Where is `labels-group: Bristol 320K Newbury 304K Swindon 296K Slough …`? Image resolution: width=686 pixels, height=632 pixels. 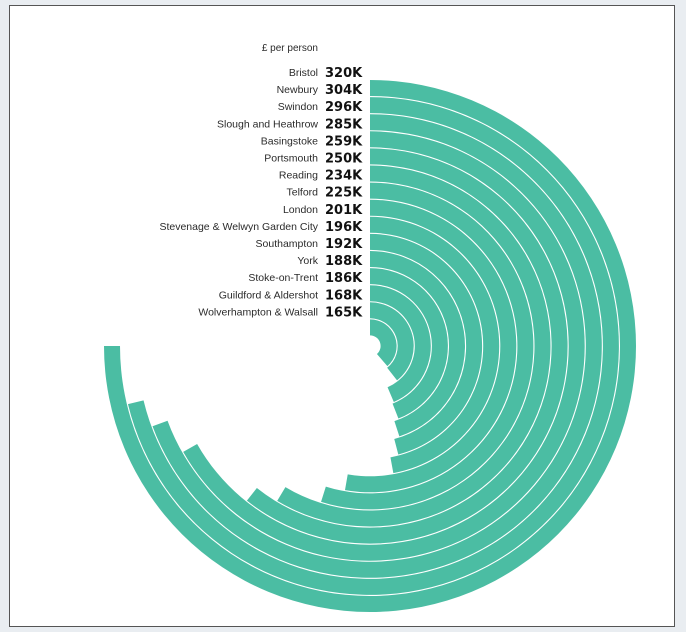
labels-group: Bristol 320K Newbury 304K Swindon 296K Slough … is located at coordinates (261, 193).